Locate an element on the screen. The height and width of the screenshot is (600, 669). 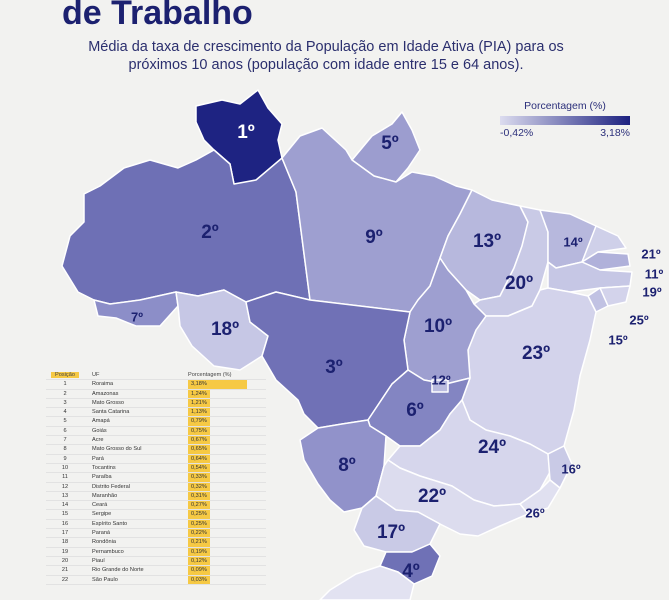
rank-label: 15º is located at coordinates (617, 339).